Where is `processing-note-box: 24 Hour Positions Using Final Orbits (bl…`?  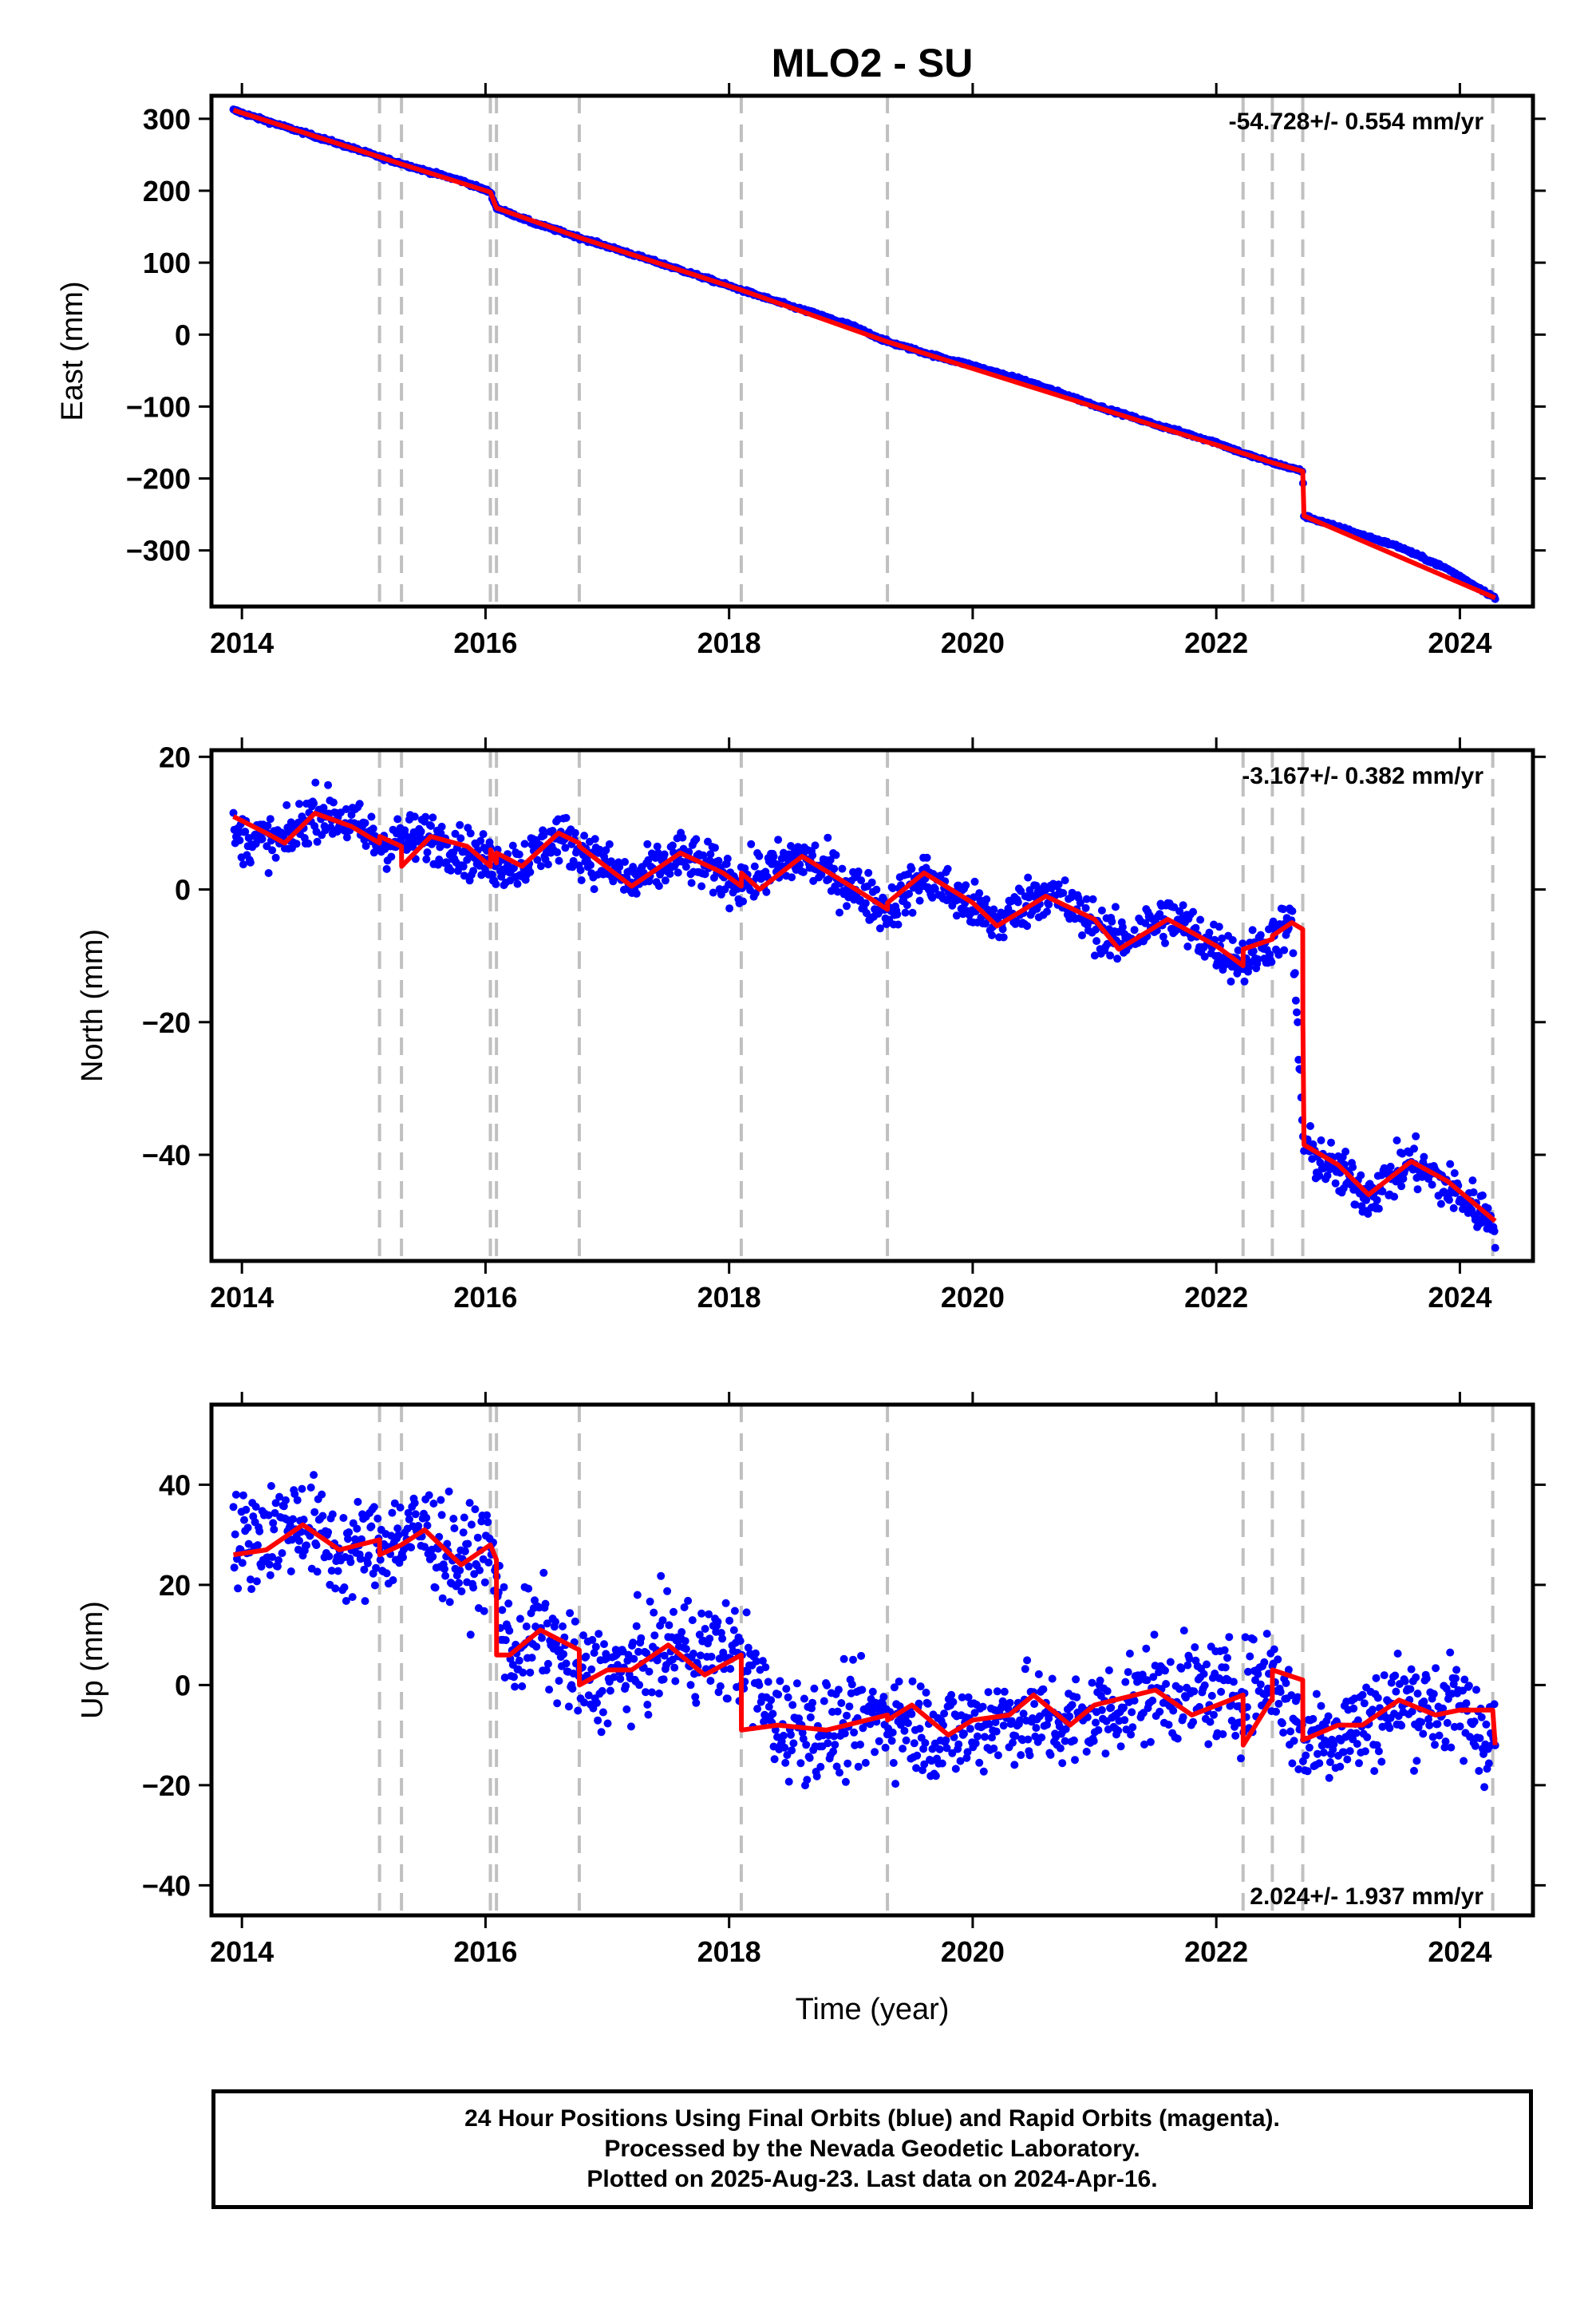 processing-note-box: 24 Hour Positions Using Final Orbits (bl… is located at coordinates (872, 2149).